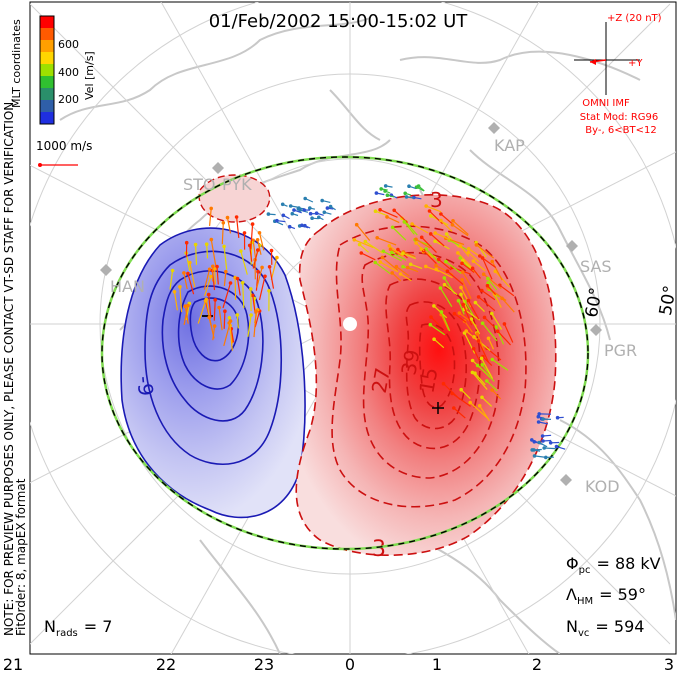 The image size is (680, 674). Describe the element at coordinates (199, 184) in the screenshot. I see `station-label-sto: STO` at that location.